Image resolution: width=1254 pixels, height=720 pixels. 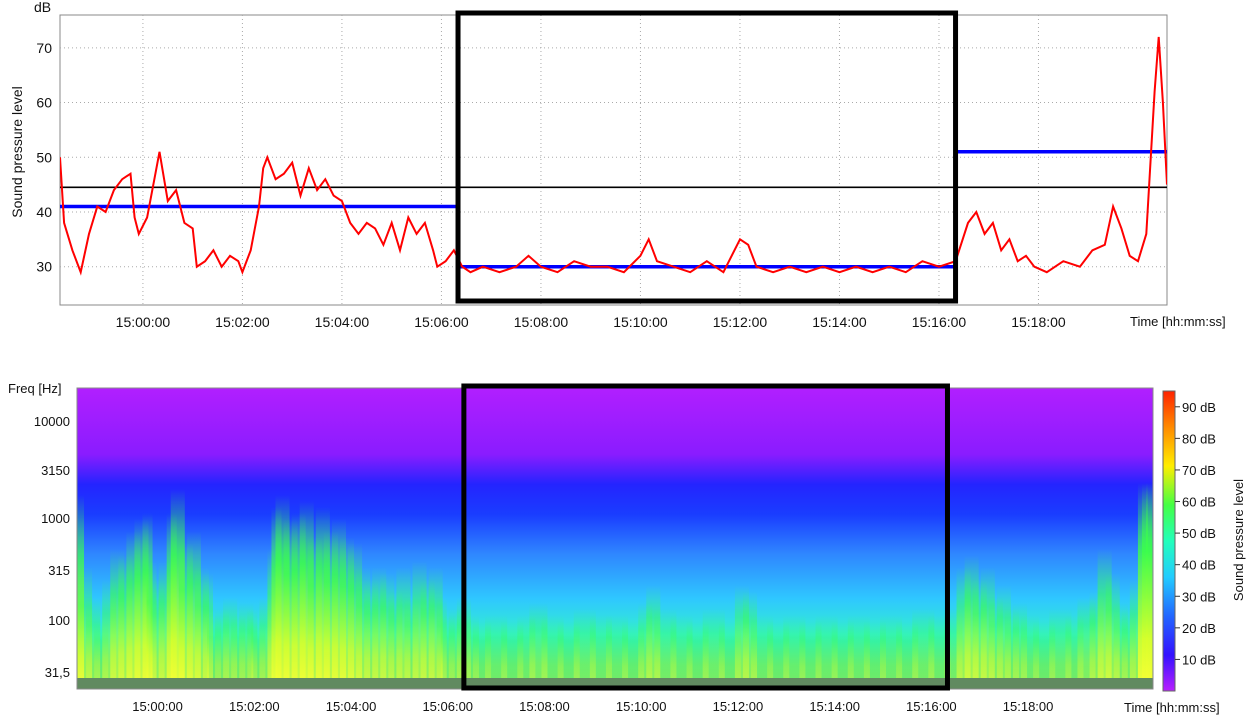 I want to click on spectrogram-x-tick-label: 15:04:00, so click(x=351, y=706).